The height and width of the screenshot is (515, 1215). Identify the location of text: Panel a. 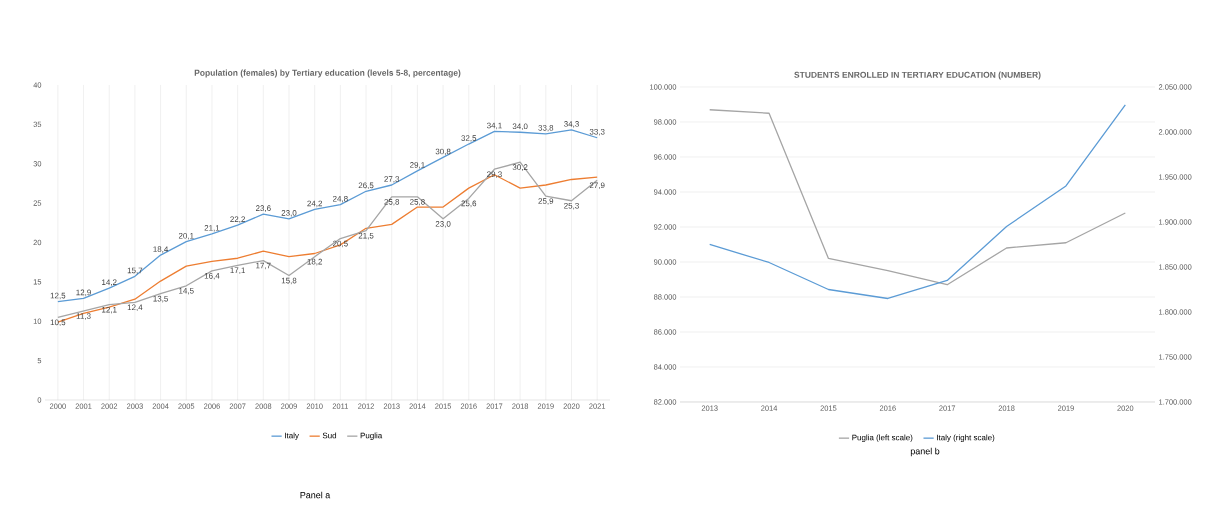
(315, 495).